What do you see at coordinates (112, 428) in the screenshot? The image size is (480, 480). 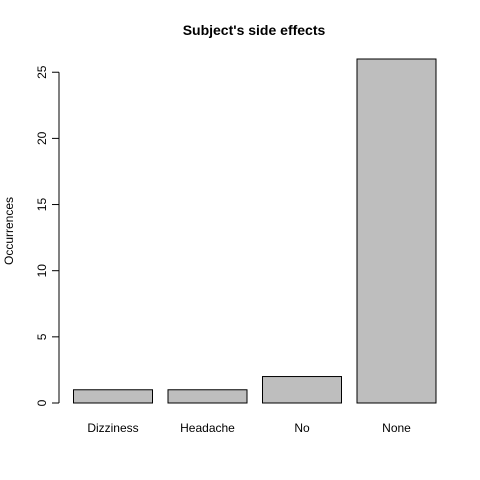 I see `category-label-dizziness: Dizziness` at bounding box center [112, 428].